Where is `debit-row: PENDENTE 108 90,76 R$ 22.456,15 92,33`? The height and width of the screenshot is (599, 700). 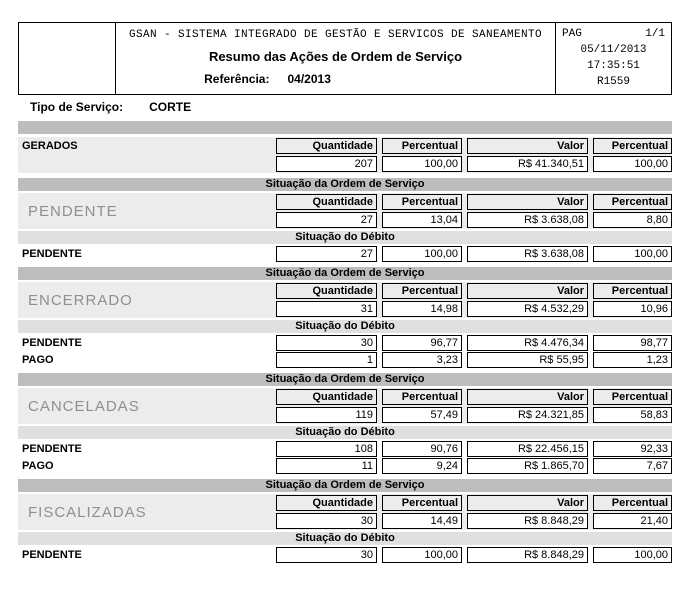
debit-row: PENDENTE 108 90,76 R$ 22.456,15 92,33 is located at coordinates (345, 449).